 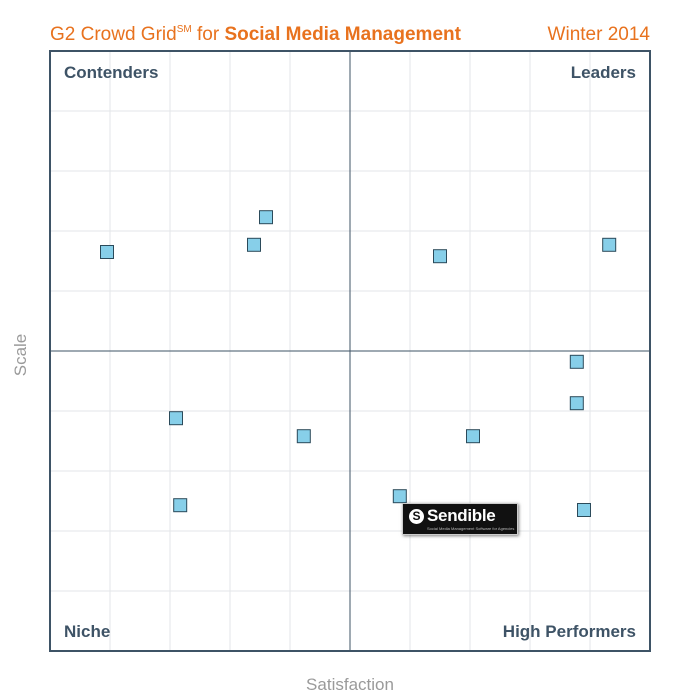 I want to click on title-subject: Social Media Management, so click(x=342, y=34).